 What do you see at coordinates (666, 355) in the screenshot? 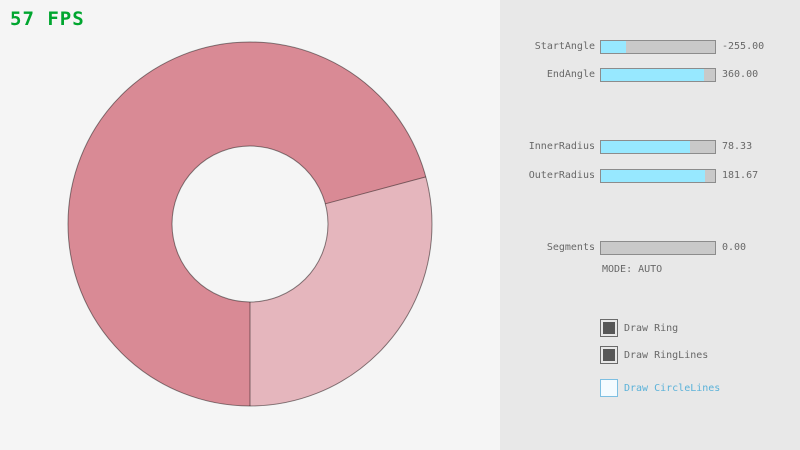
I see `draw-ringlines-label: Draw RingLines` at bounding box center [666, 355].